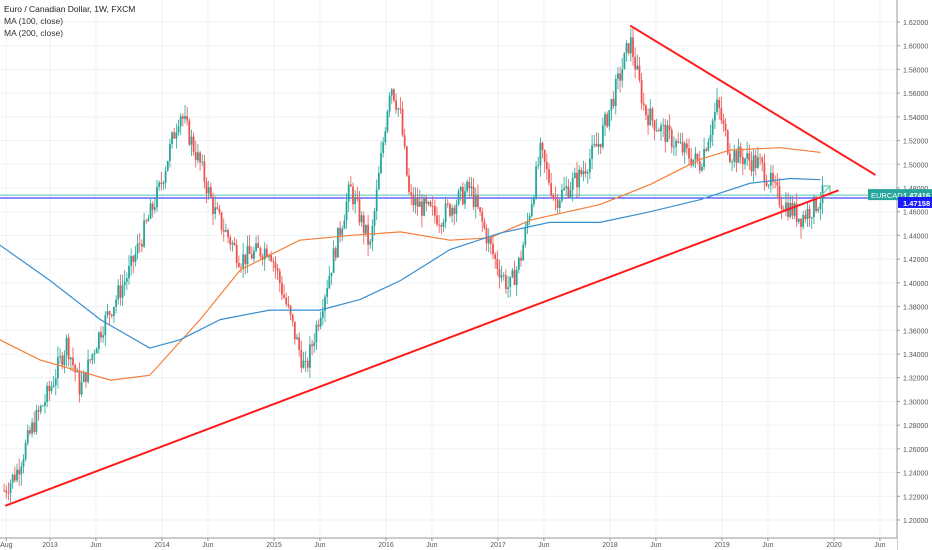  Describe the element at coordinates (915, 308) in the screenshot. I see `y-tick-label: 1.38000` at that location.